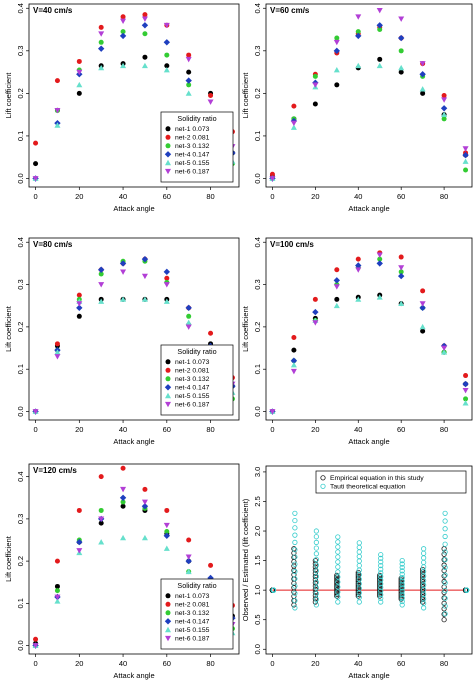 This screenshot has width=474, height=689. Describe the element at coordinates (401, 429) in the screenshot. I see `x-tick-label: 60` at that location.